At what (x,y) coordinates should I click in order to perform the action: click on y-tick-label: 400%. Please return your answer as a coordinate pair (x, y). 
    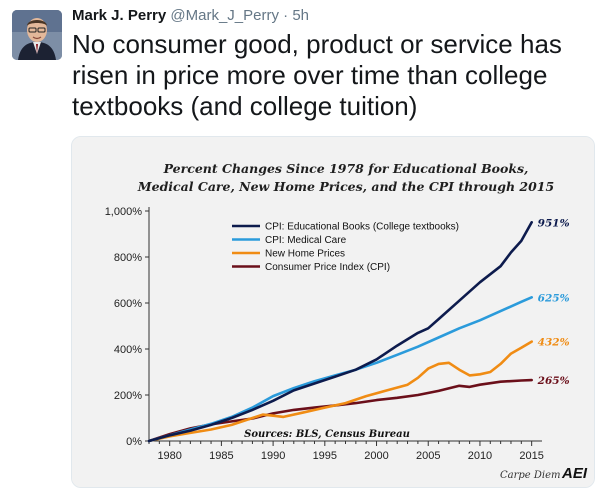
    Looking at the image, I should click on (128, 350).